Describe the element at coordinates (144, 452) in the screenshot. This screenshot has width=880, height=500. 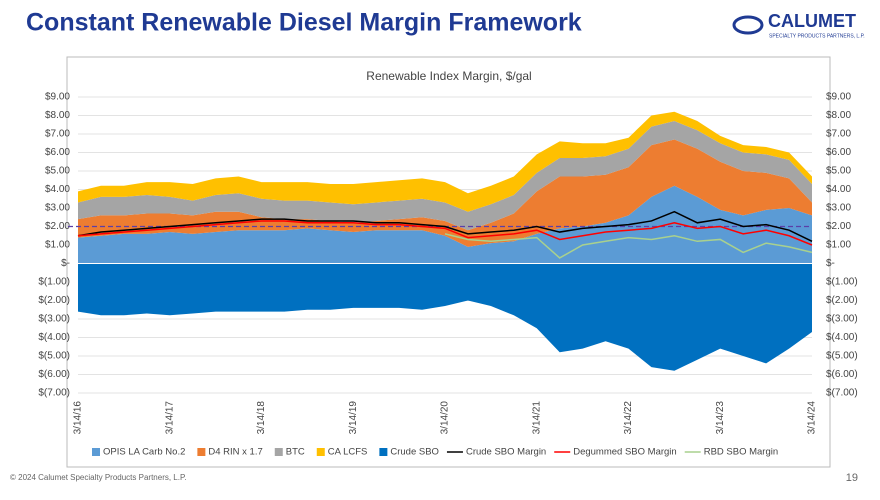
I see `legend-label: OPIS LA Carb No.2` at that location.